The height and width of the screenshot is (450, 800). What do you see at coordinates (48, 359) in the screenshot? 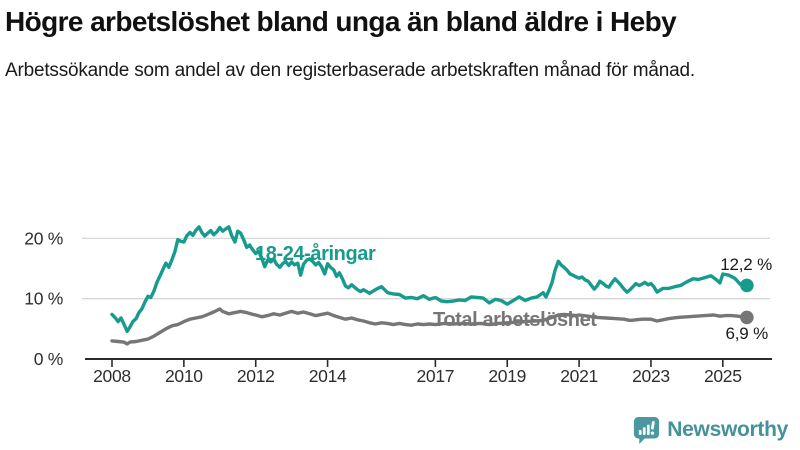
I see `y-tick-label-0: 0 %` at bounding box center [48, 359].